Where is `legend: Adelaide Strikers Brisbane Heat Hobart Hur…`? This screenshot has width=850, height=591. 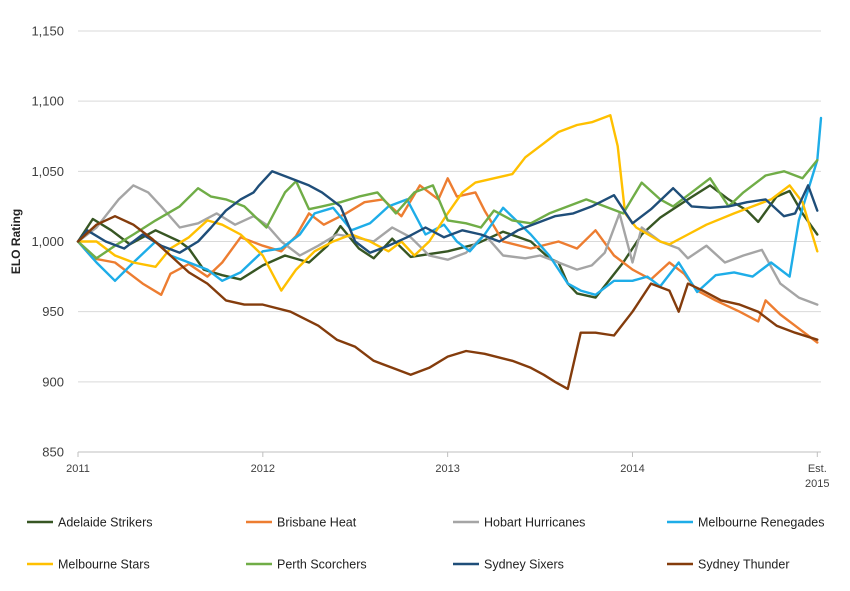 legend: Adelaide Strikers Brisbane Heat Hobart Hur… is located at coordinates (425, 544).